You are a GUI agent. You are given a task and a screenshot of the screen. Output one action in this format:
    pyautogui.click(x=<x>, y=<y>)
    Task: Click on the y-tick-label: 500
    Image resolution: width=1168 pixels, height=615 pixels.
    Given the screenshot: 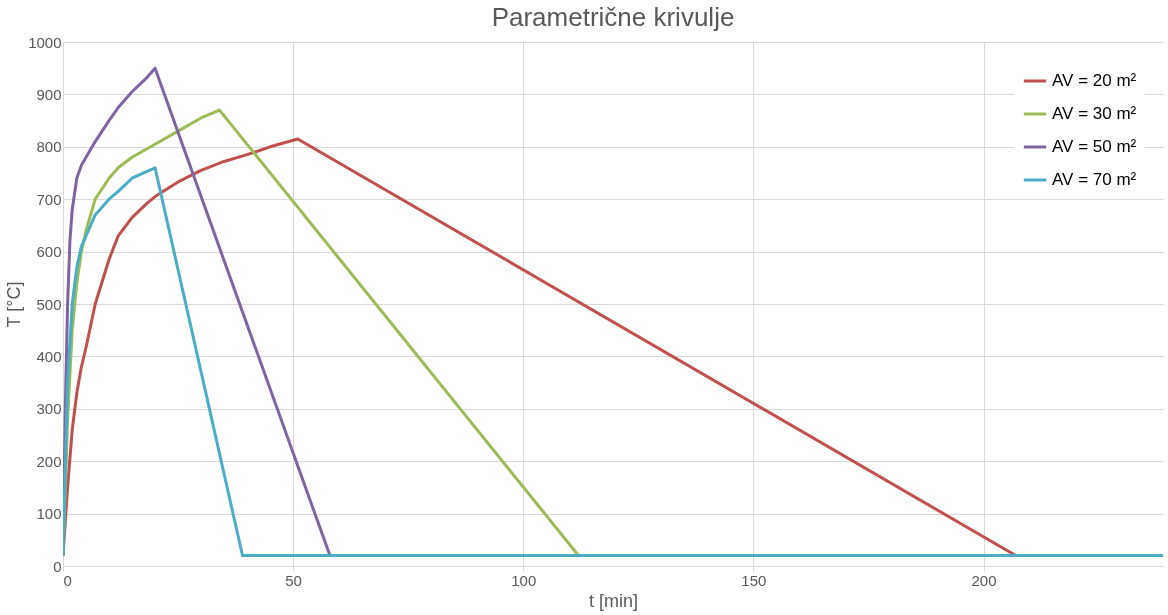 What is the action you would take?
    pyautogui.click(x=49, y=304)
    